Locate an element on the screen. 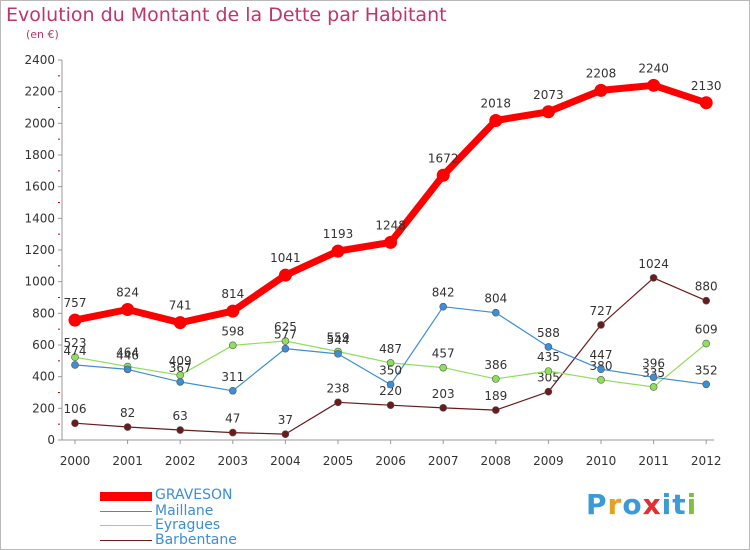 This screenshot has width=750, height=550. x-tick-label: 2010 is located at coordinates (601, 461).